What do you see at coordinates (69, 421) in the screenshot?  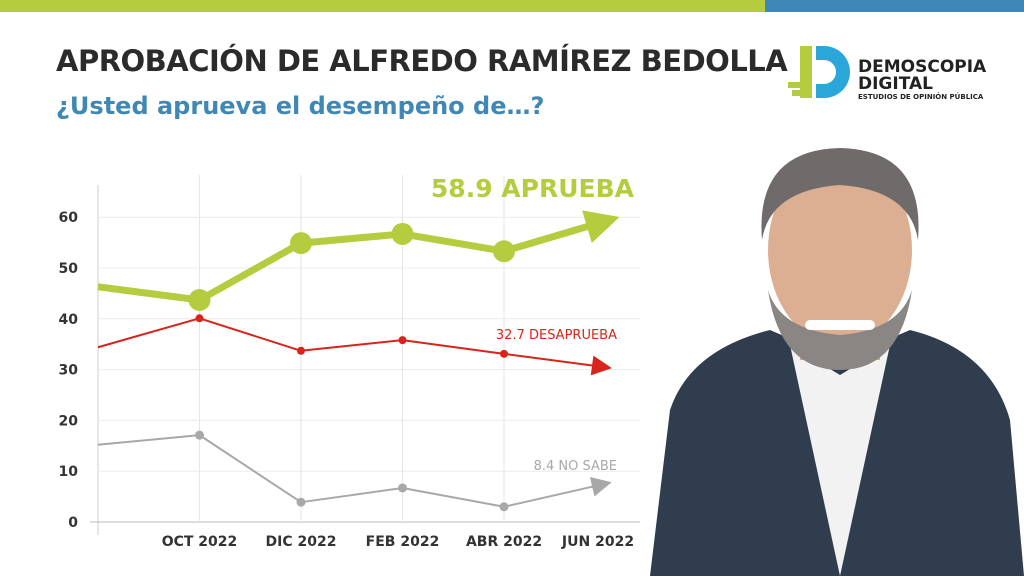 I see `y-tick-label: 20` at bounding box center [69, 421].